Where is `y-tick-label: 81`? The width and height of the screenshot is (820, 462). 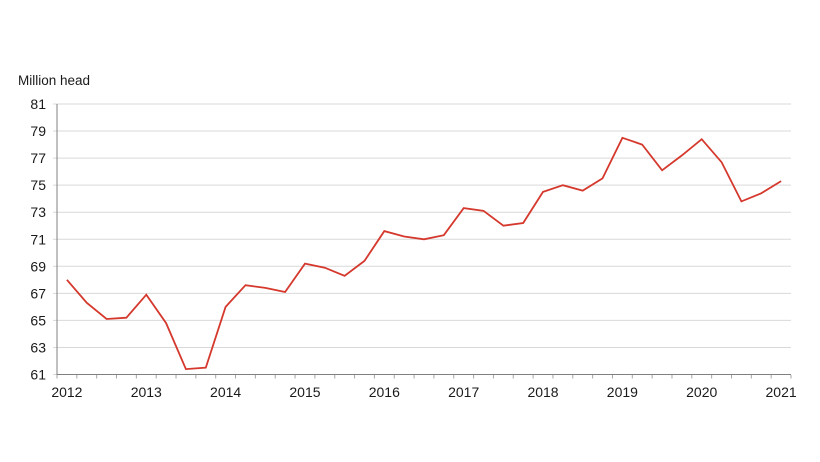
y-tick-label: 81 is located at coordinates (38, 104).